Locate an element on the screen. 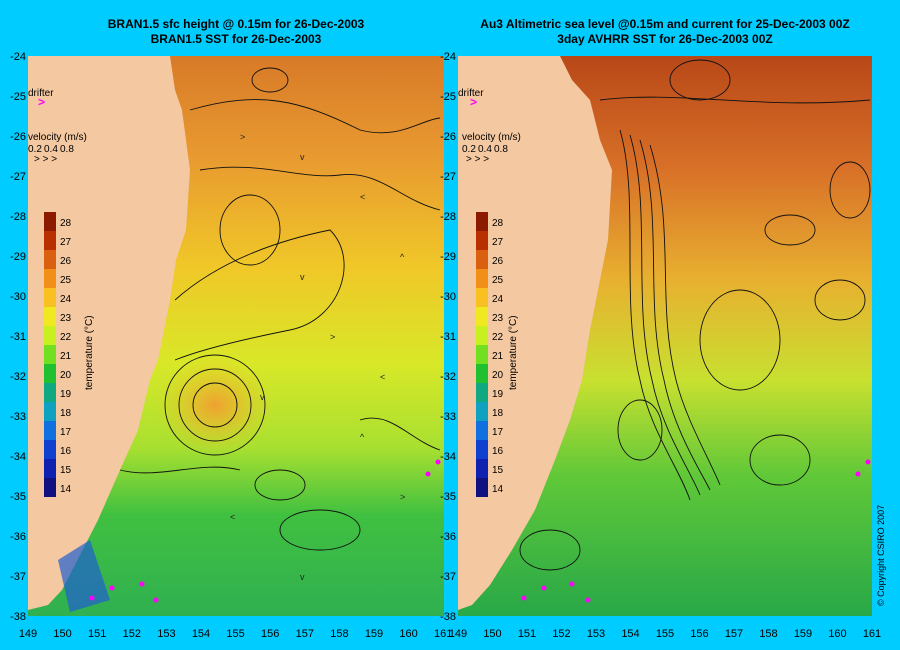  right-drifter-marker: > is located at coordinates (473, 102).